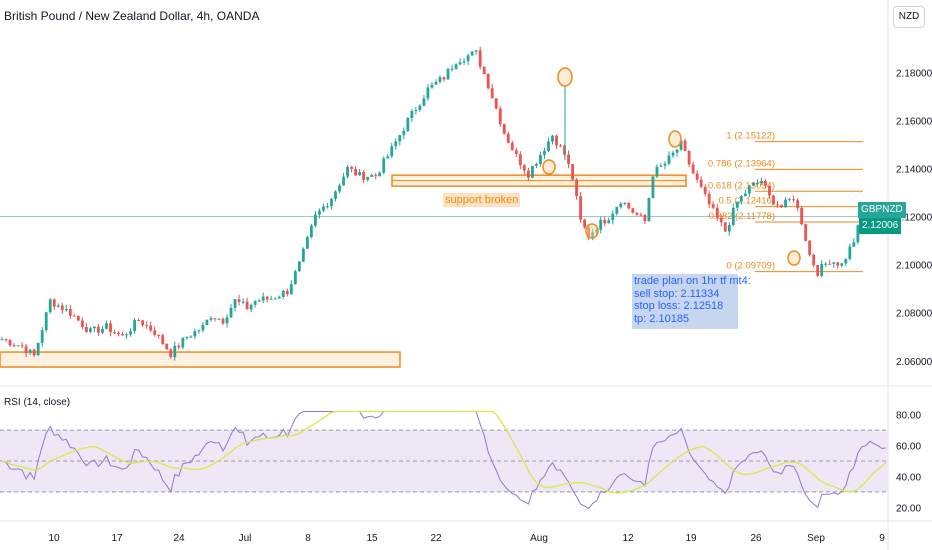 This screenshot has width=932, height=550. I want to click on rsi-title: RSI (14, close), so click(37, 402).